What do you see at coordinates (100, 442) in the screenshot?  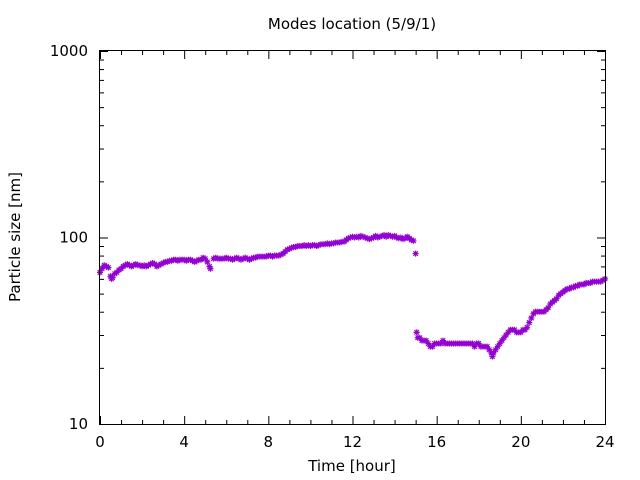 I see `x-tick-label: 0` at bounding box center [100, 442].